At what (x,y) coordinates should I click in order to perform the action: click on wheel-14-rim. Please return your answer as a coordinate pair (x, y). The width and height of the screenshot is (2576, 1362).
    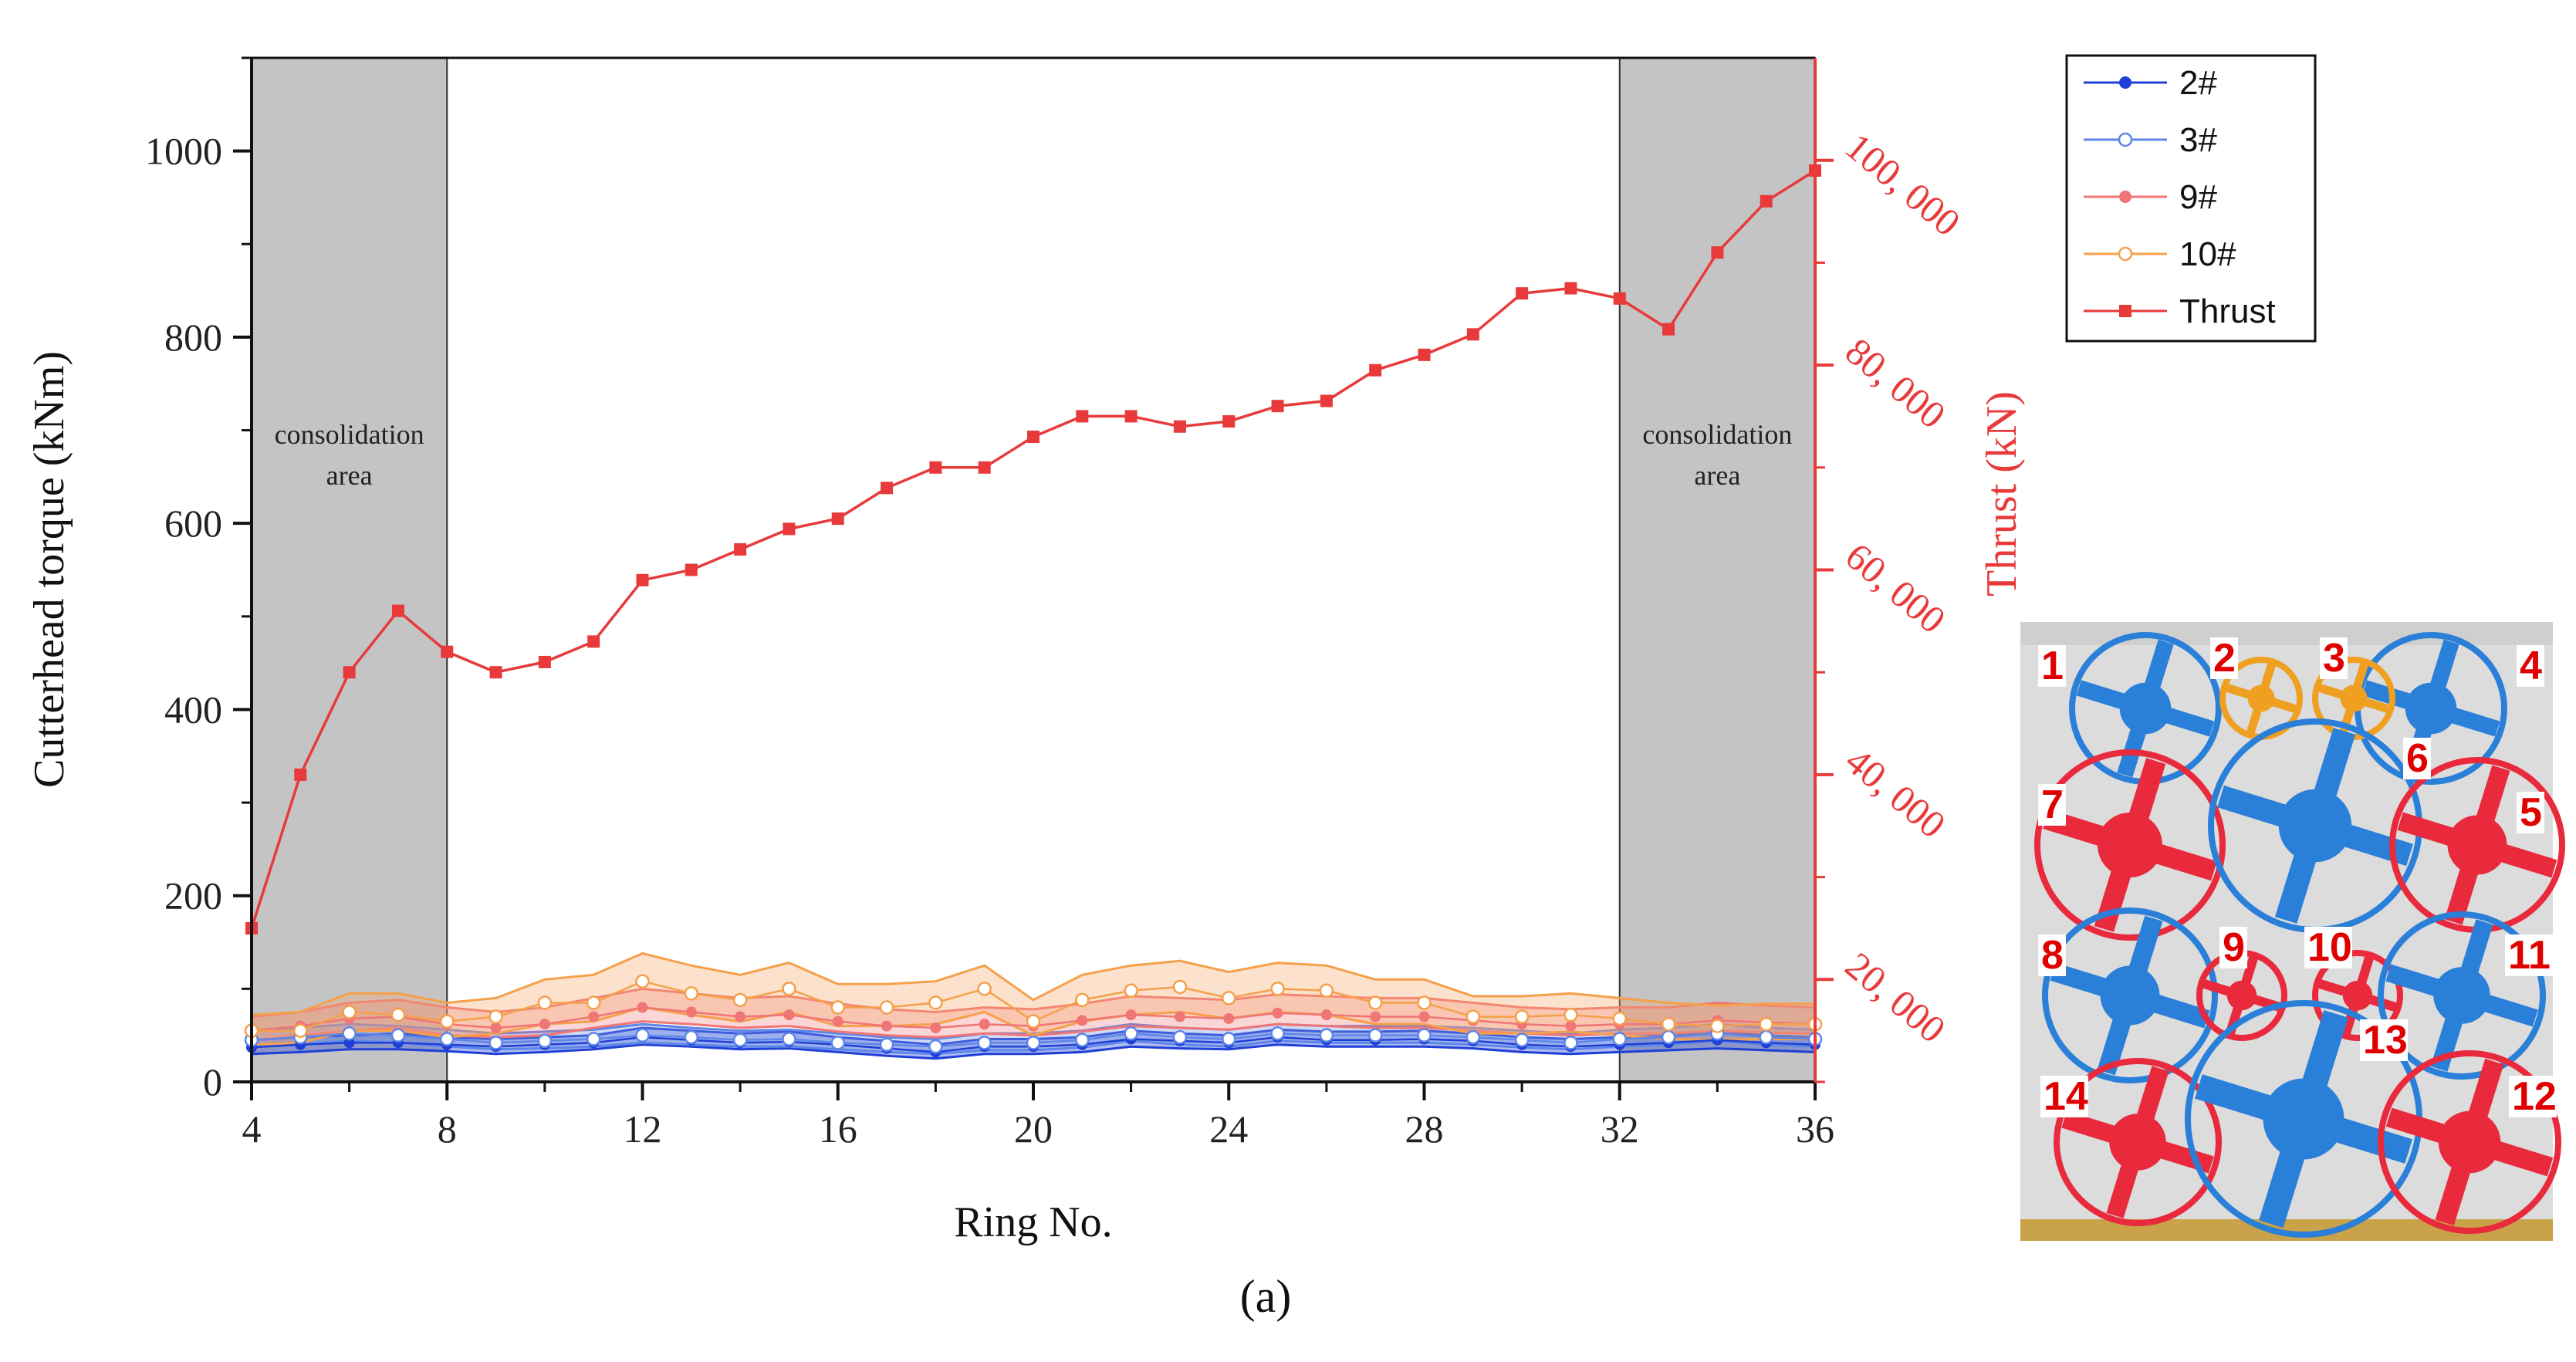
    Looking at the image, I should click on (2138, 1142).